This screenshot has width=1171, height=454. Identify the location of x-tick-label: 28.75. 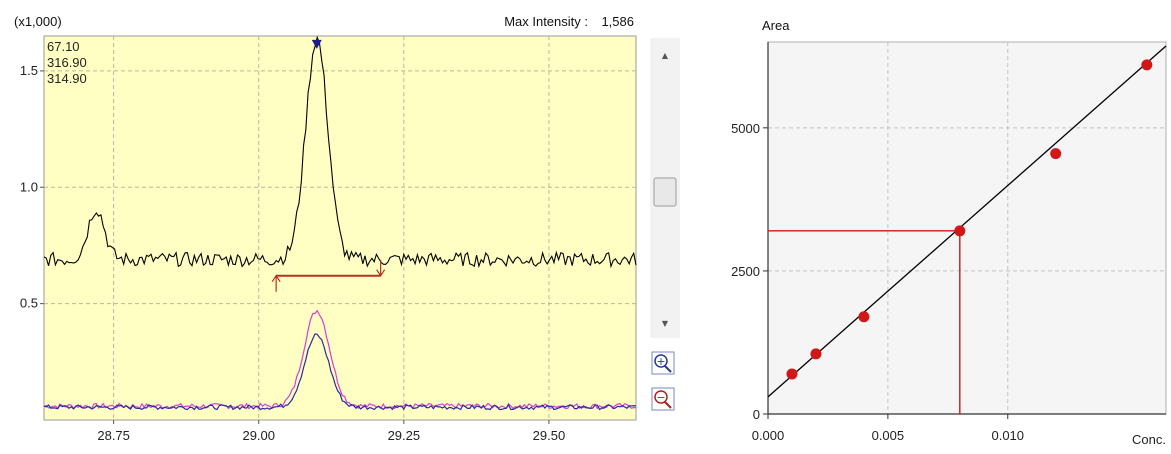
(113, 435).